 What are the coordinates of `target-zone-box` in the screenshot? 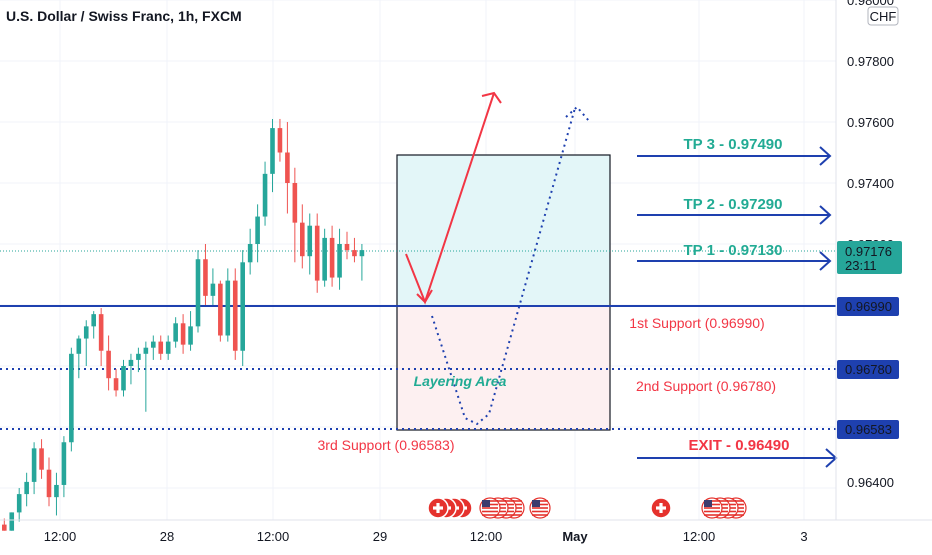 It's located at (503, 230).